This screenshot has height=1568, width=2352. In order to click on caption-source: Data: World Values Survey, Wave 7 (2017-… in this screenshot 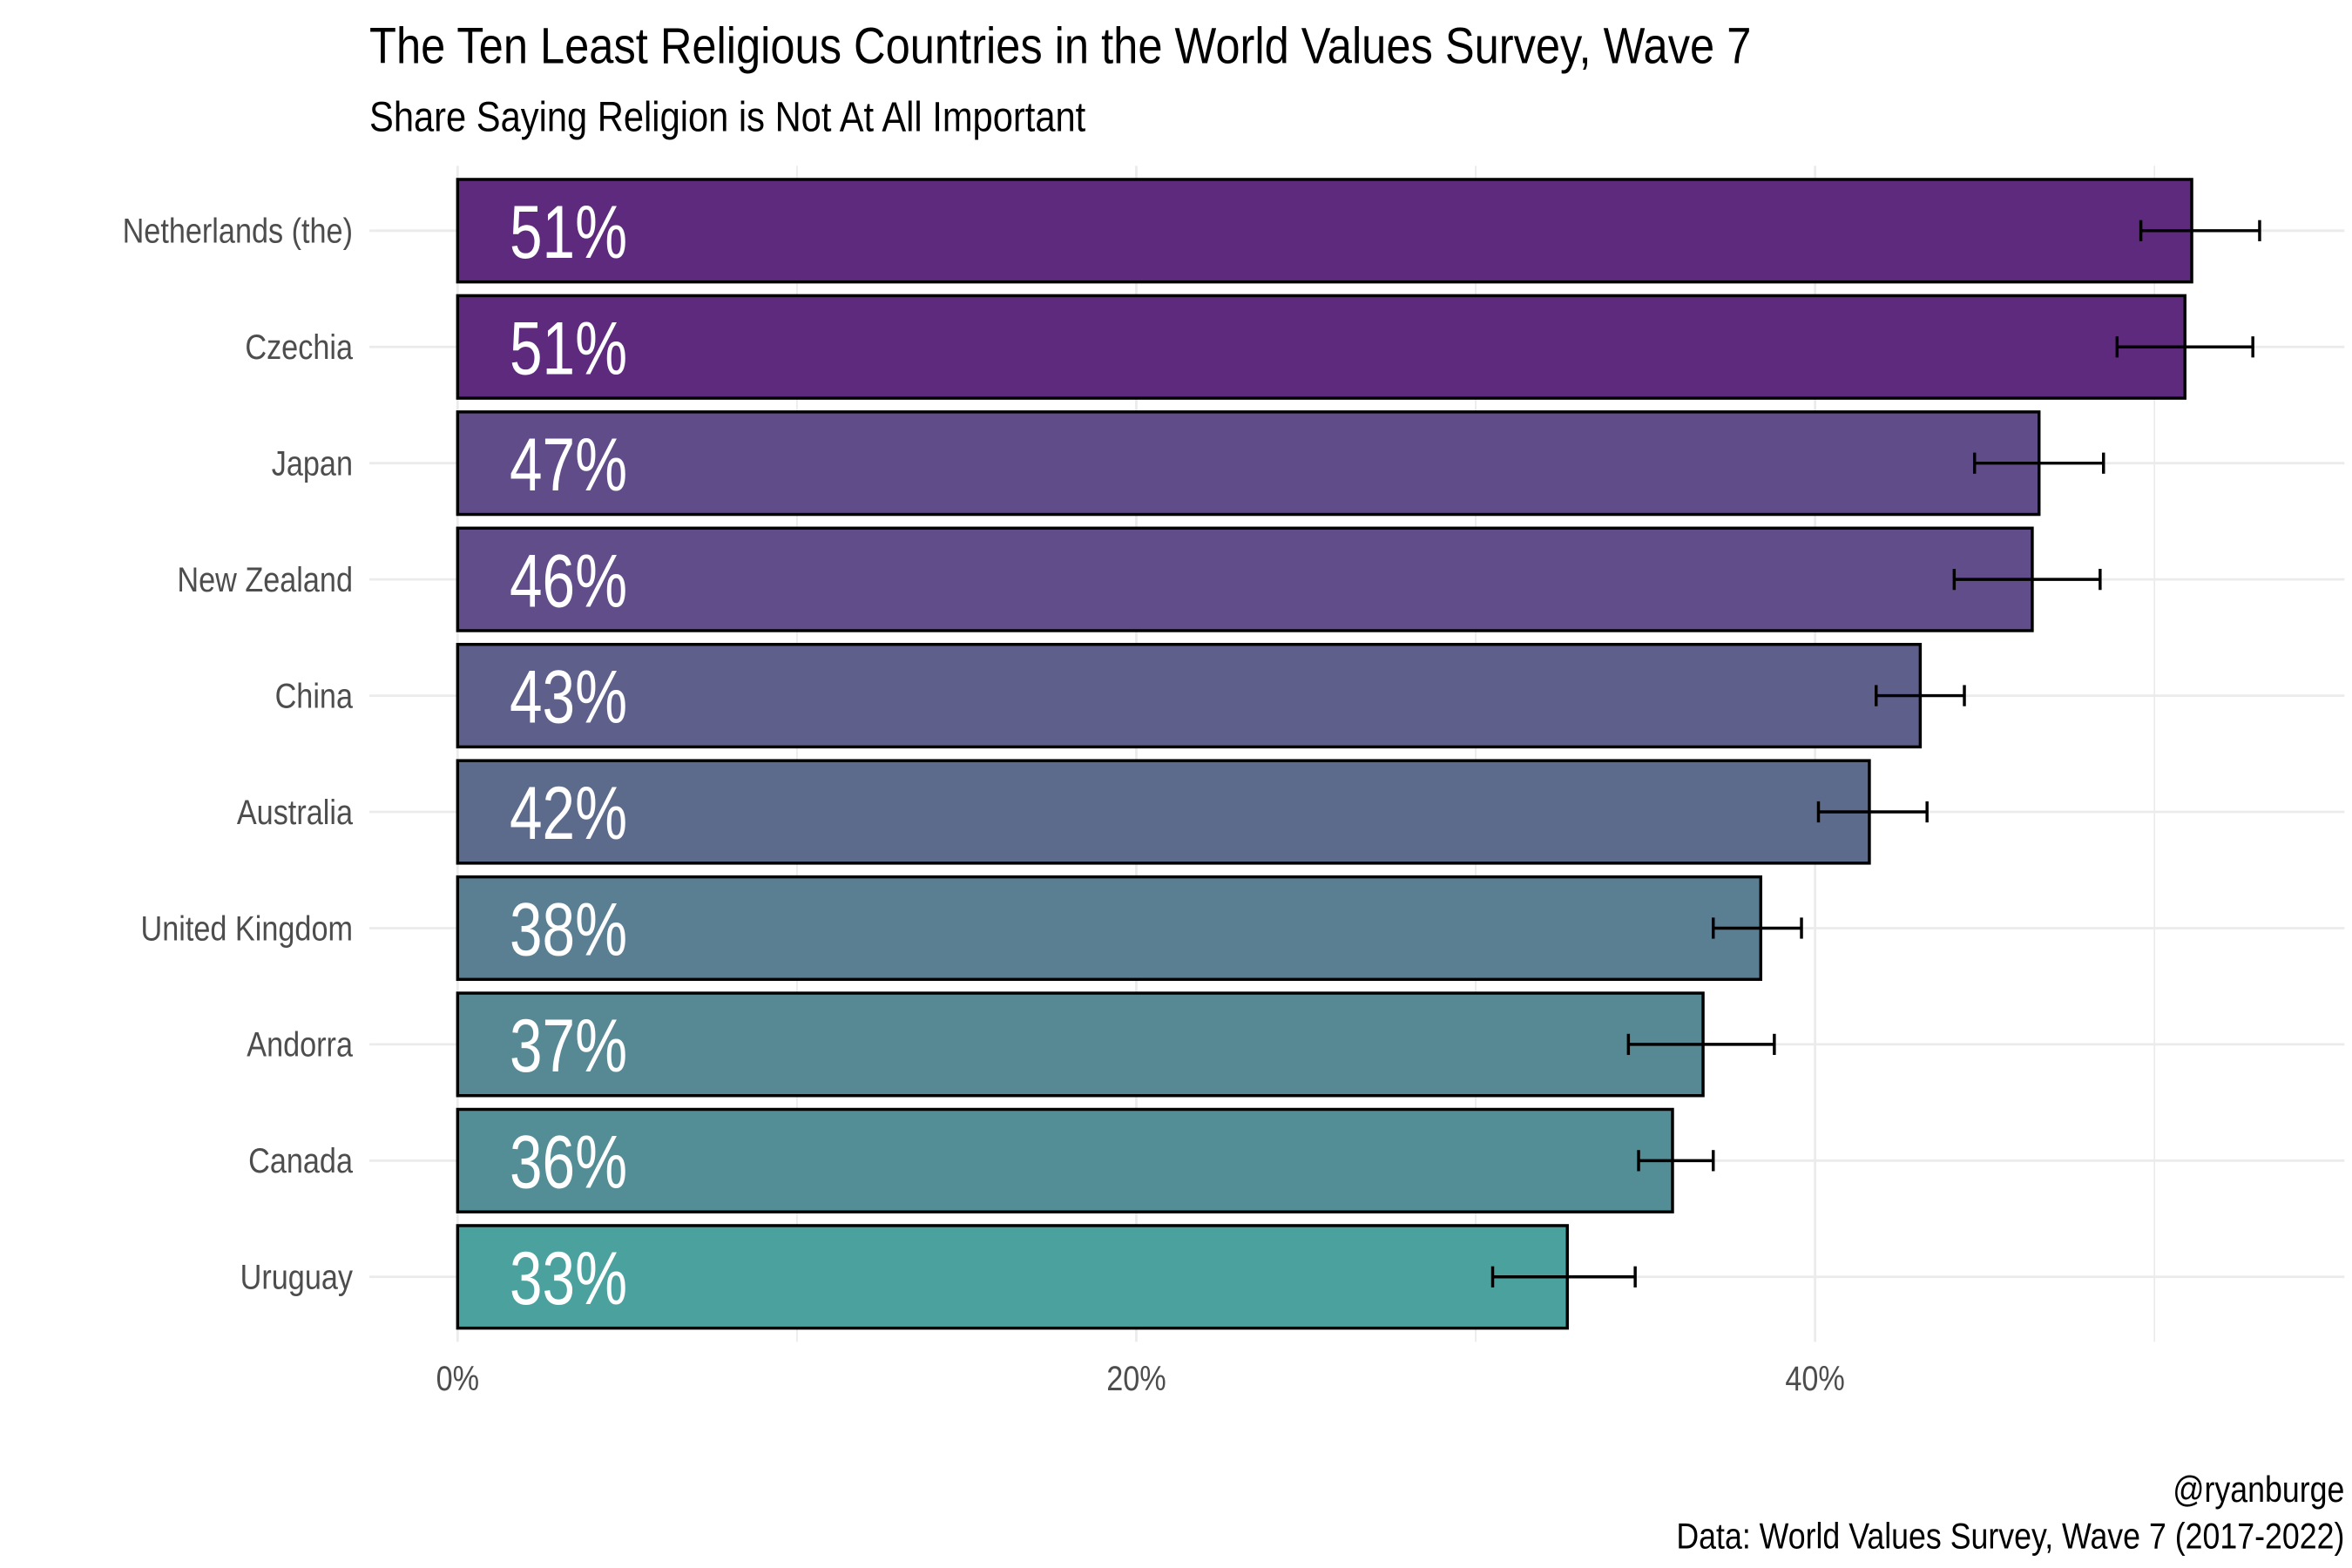, I will do `click(2010, 1537)`.